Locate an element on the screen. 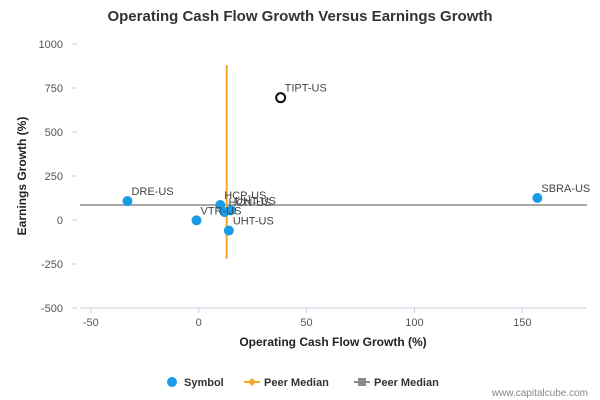  scatter-point-target is located at coordinates (281, 98).